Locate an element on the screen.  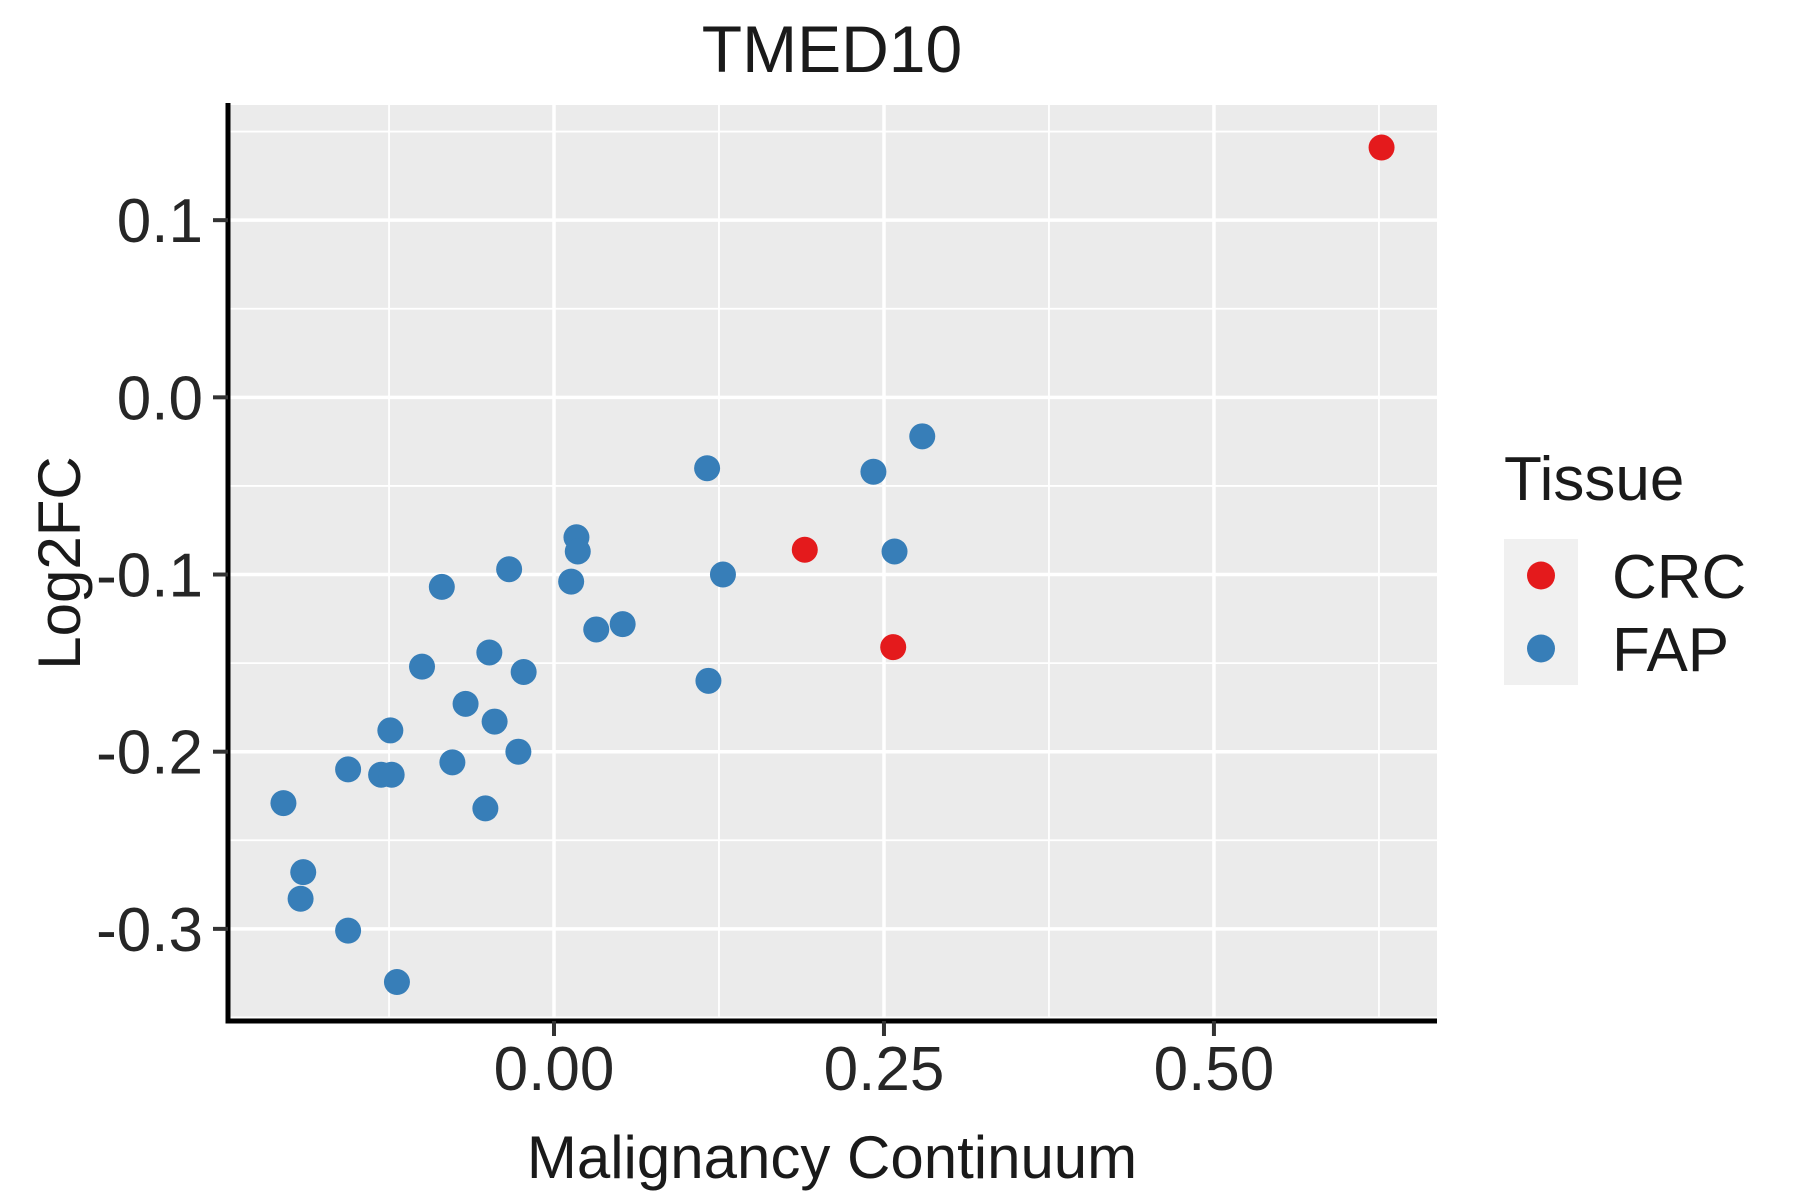
x-tick-label: 0.50 is located at coordinates (1214, 1069).